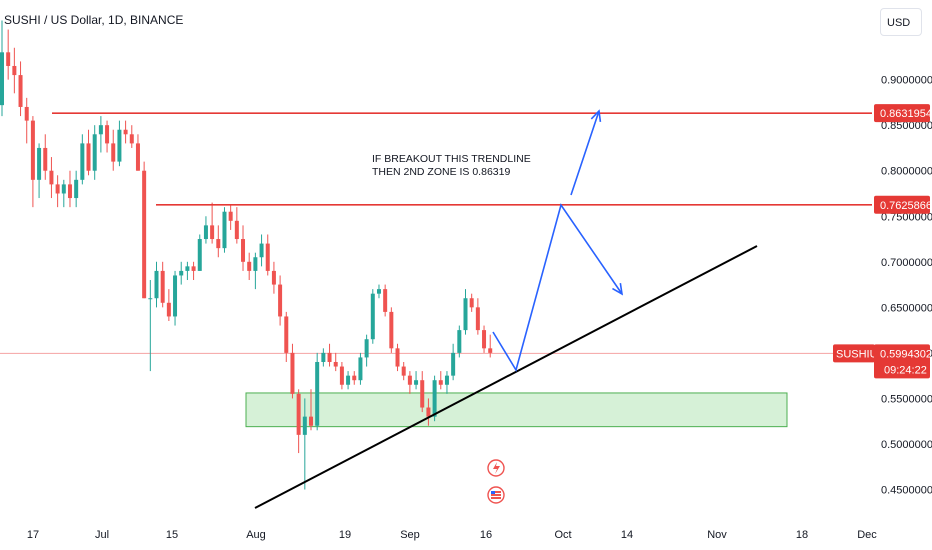 This screenshot has height=550, width=932. Describe the element at coordinates (906, 491) in the screenshot. I see `y-tick-label: 0.45000000` at that location.